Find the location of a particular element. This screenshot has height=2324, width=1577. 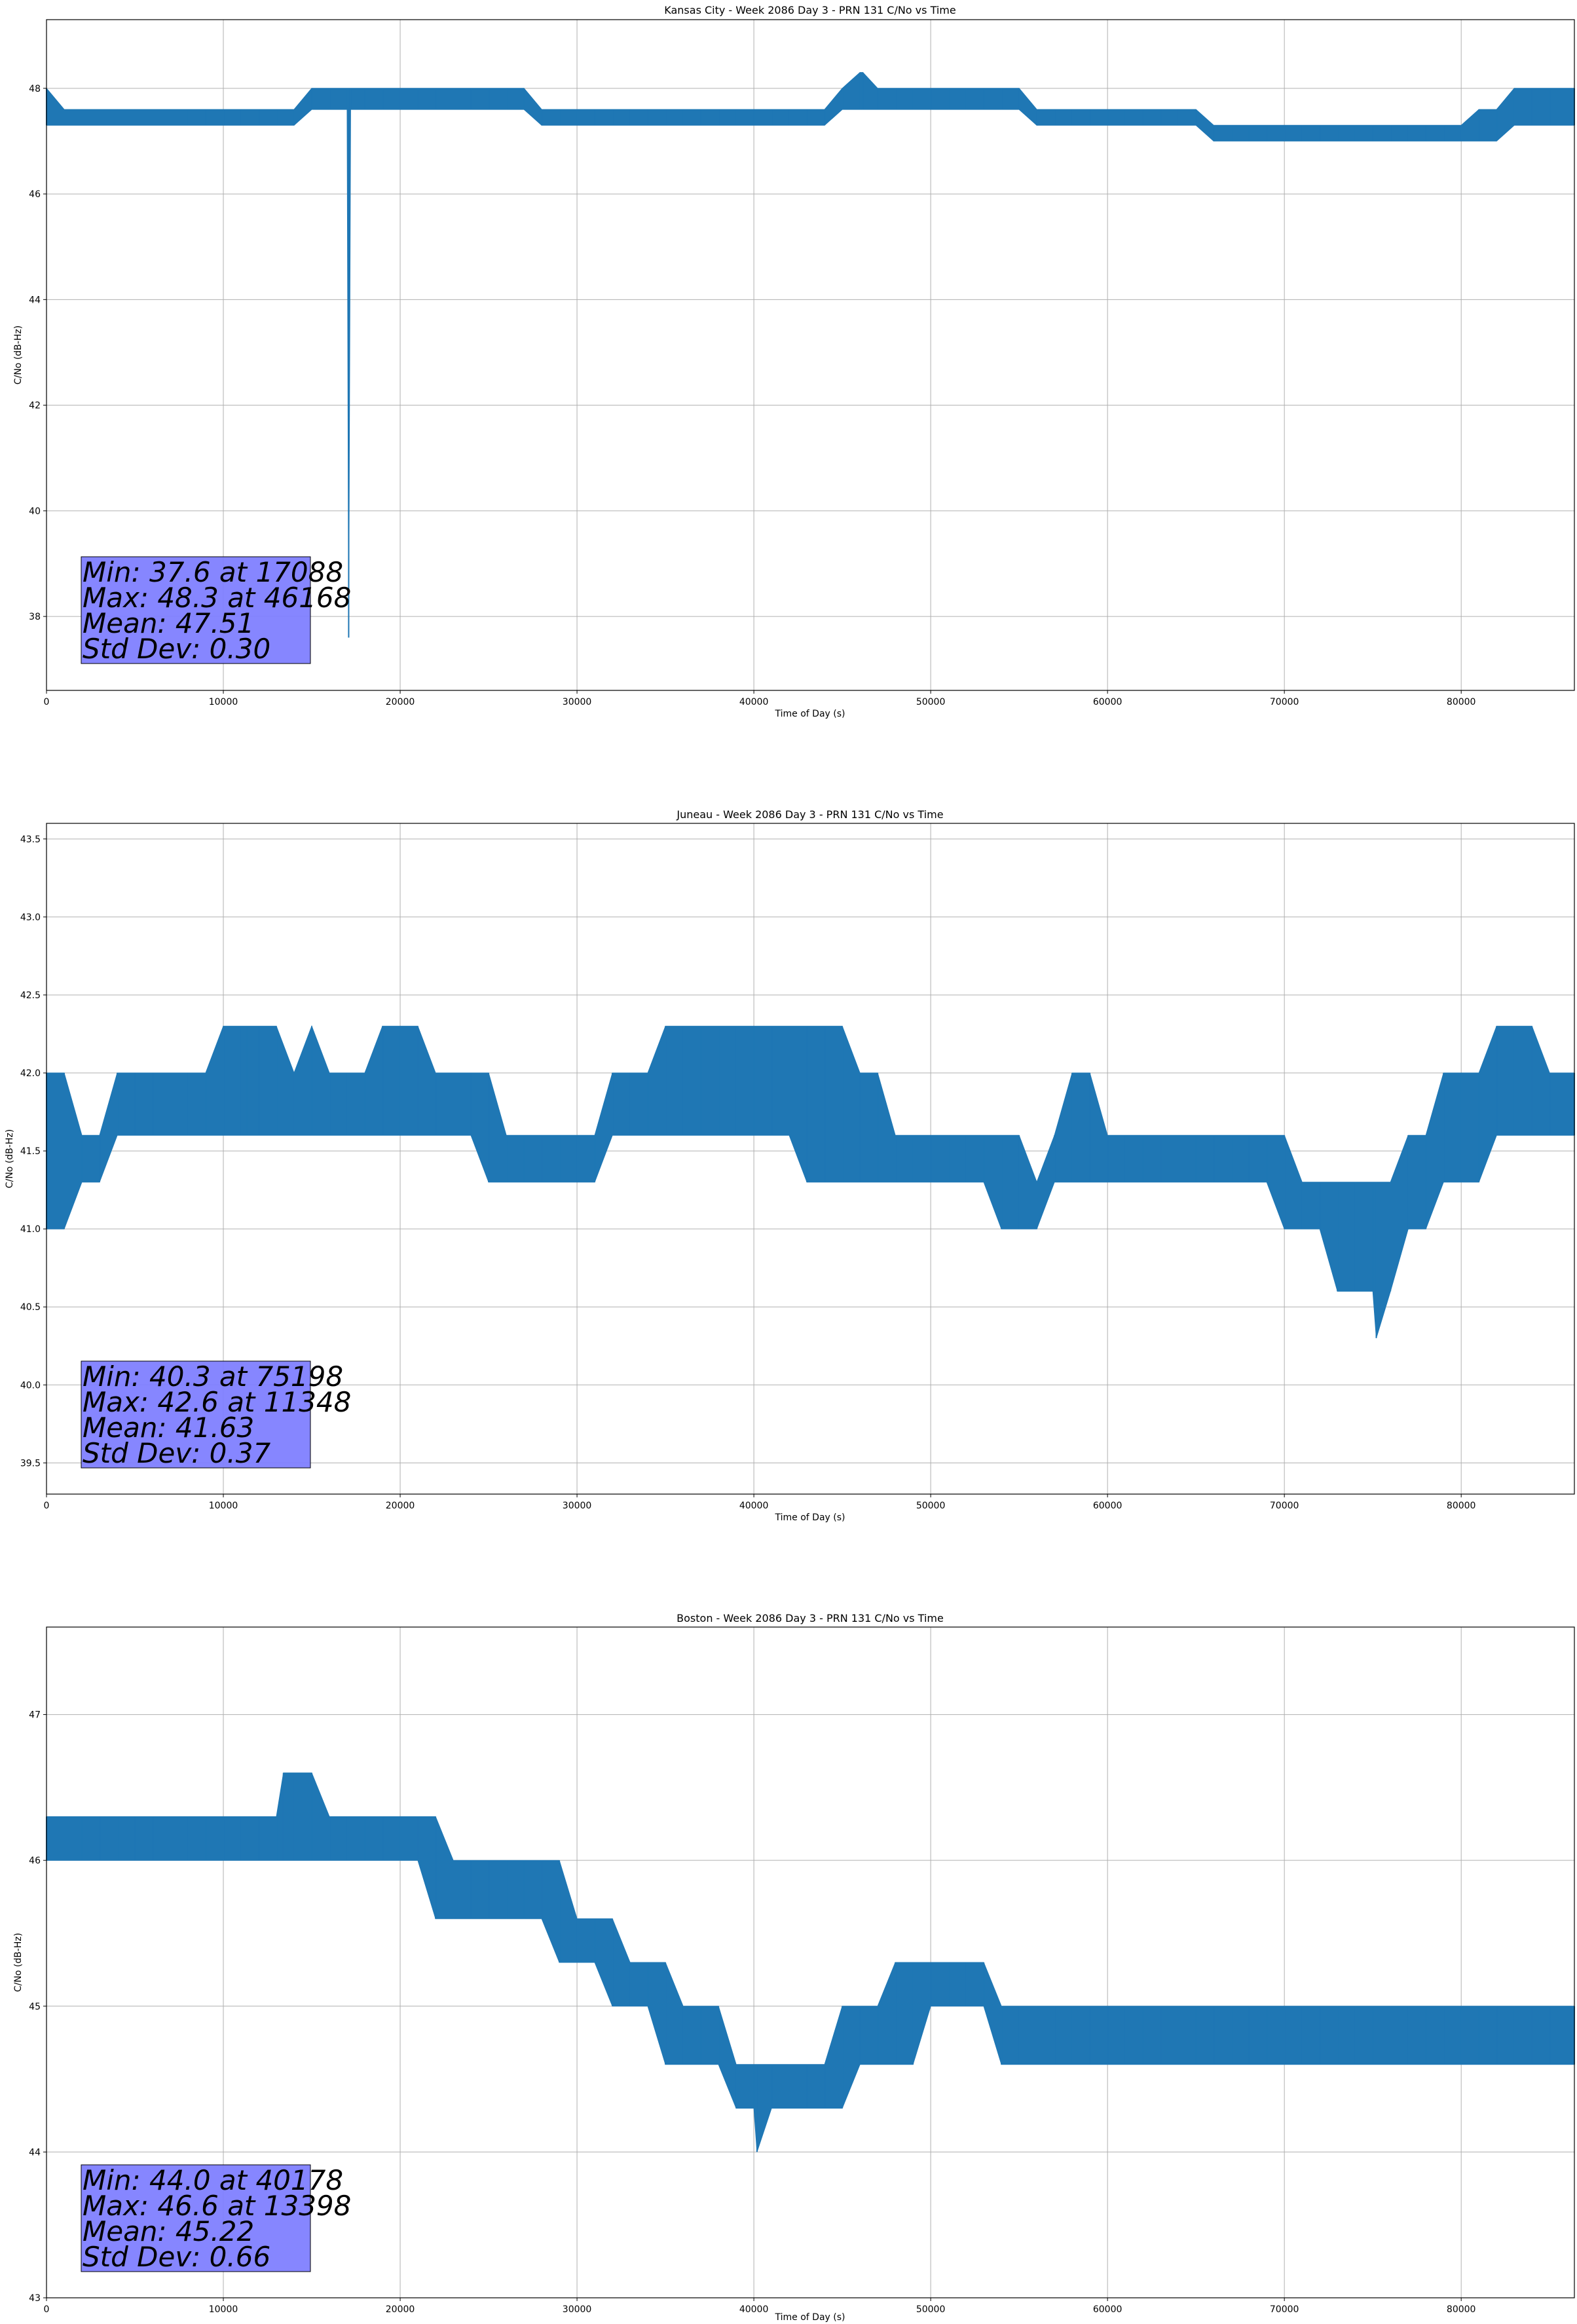

y-tick-label: 47 is located at coordinates (35, 1715).